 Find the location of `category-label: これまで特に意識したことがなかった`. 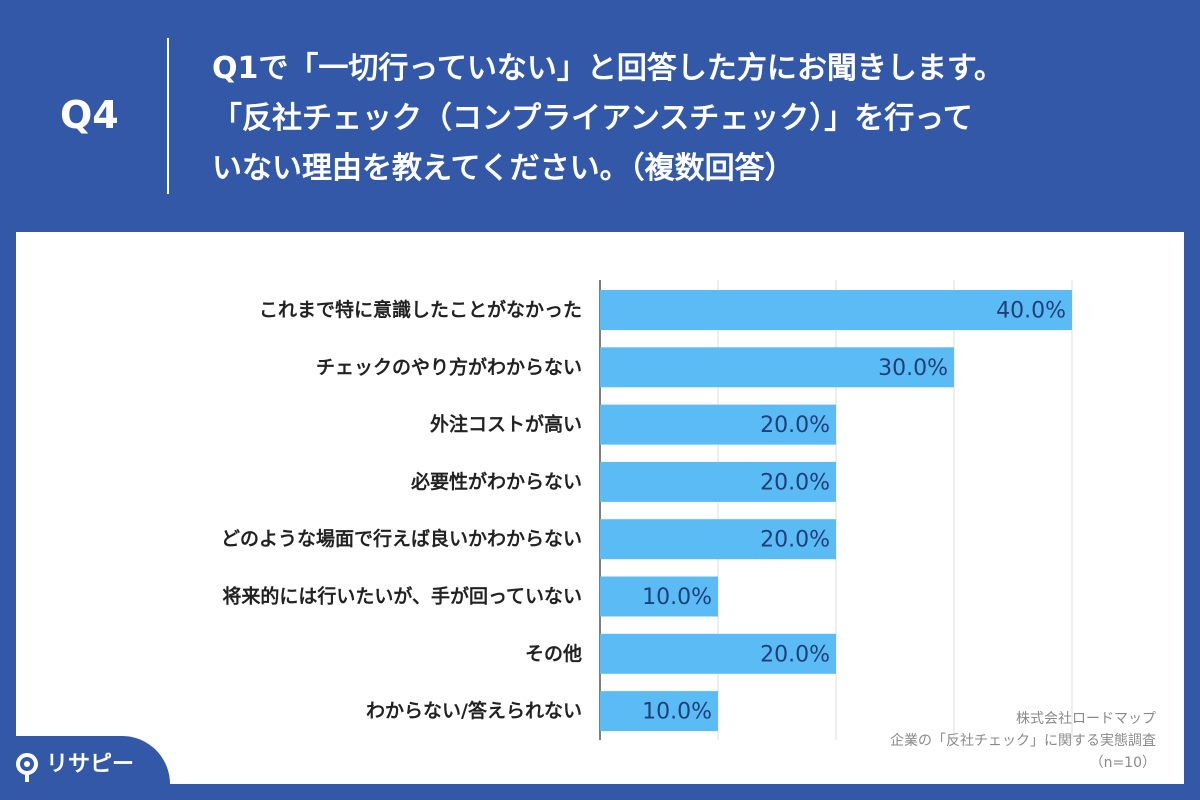

category-label: これまで特に意識したことがなかった is located at coordinates (420, 309).